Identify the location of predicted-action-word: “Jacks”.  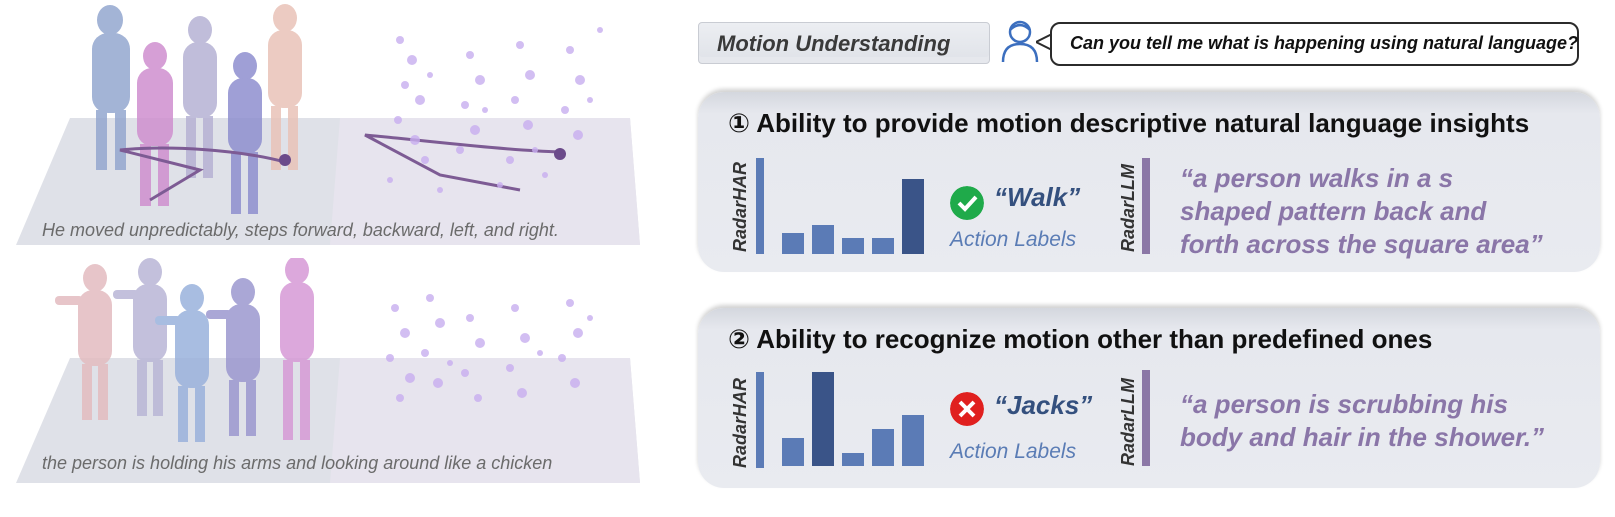
(1043, 405).